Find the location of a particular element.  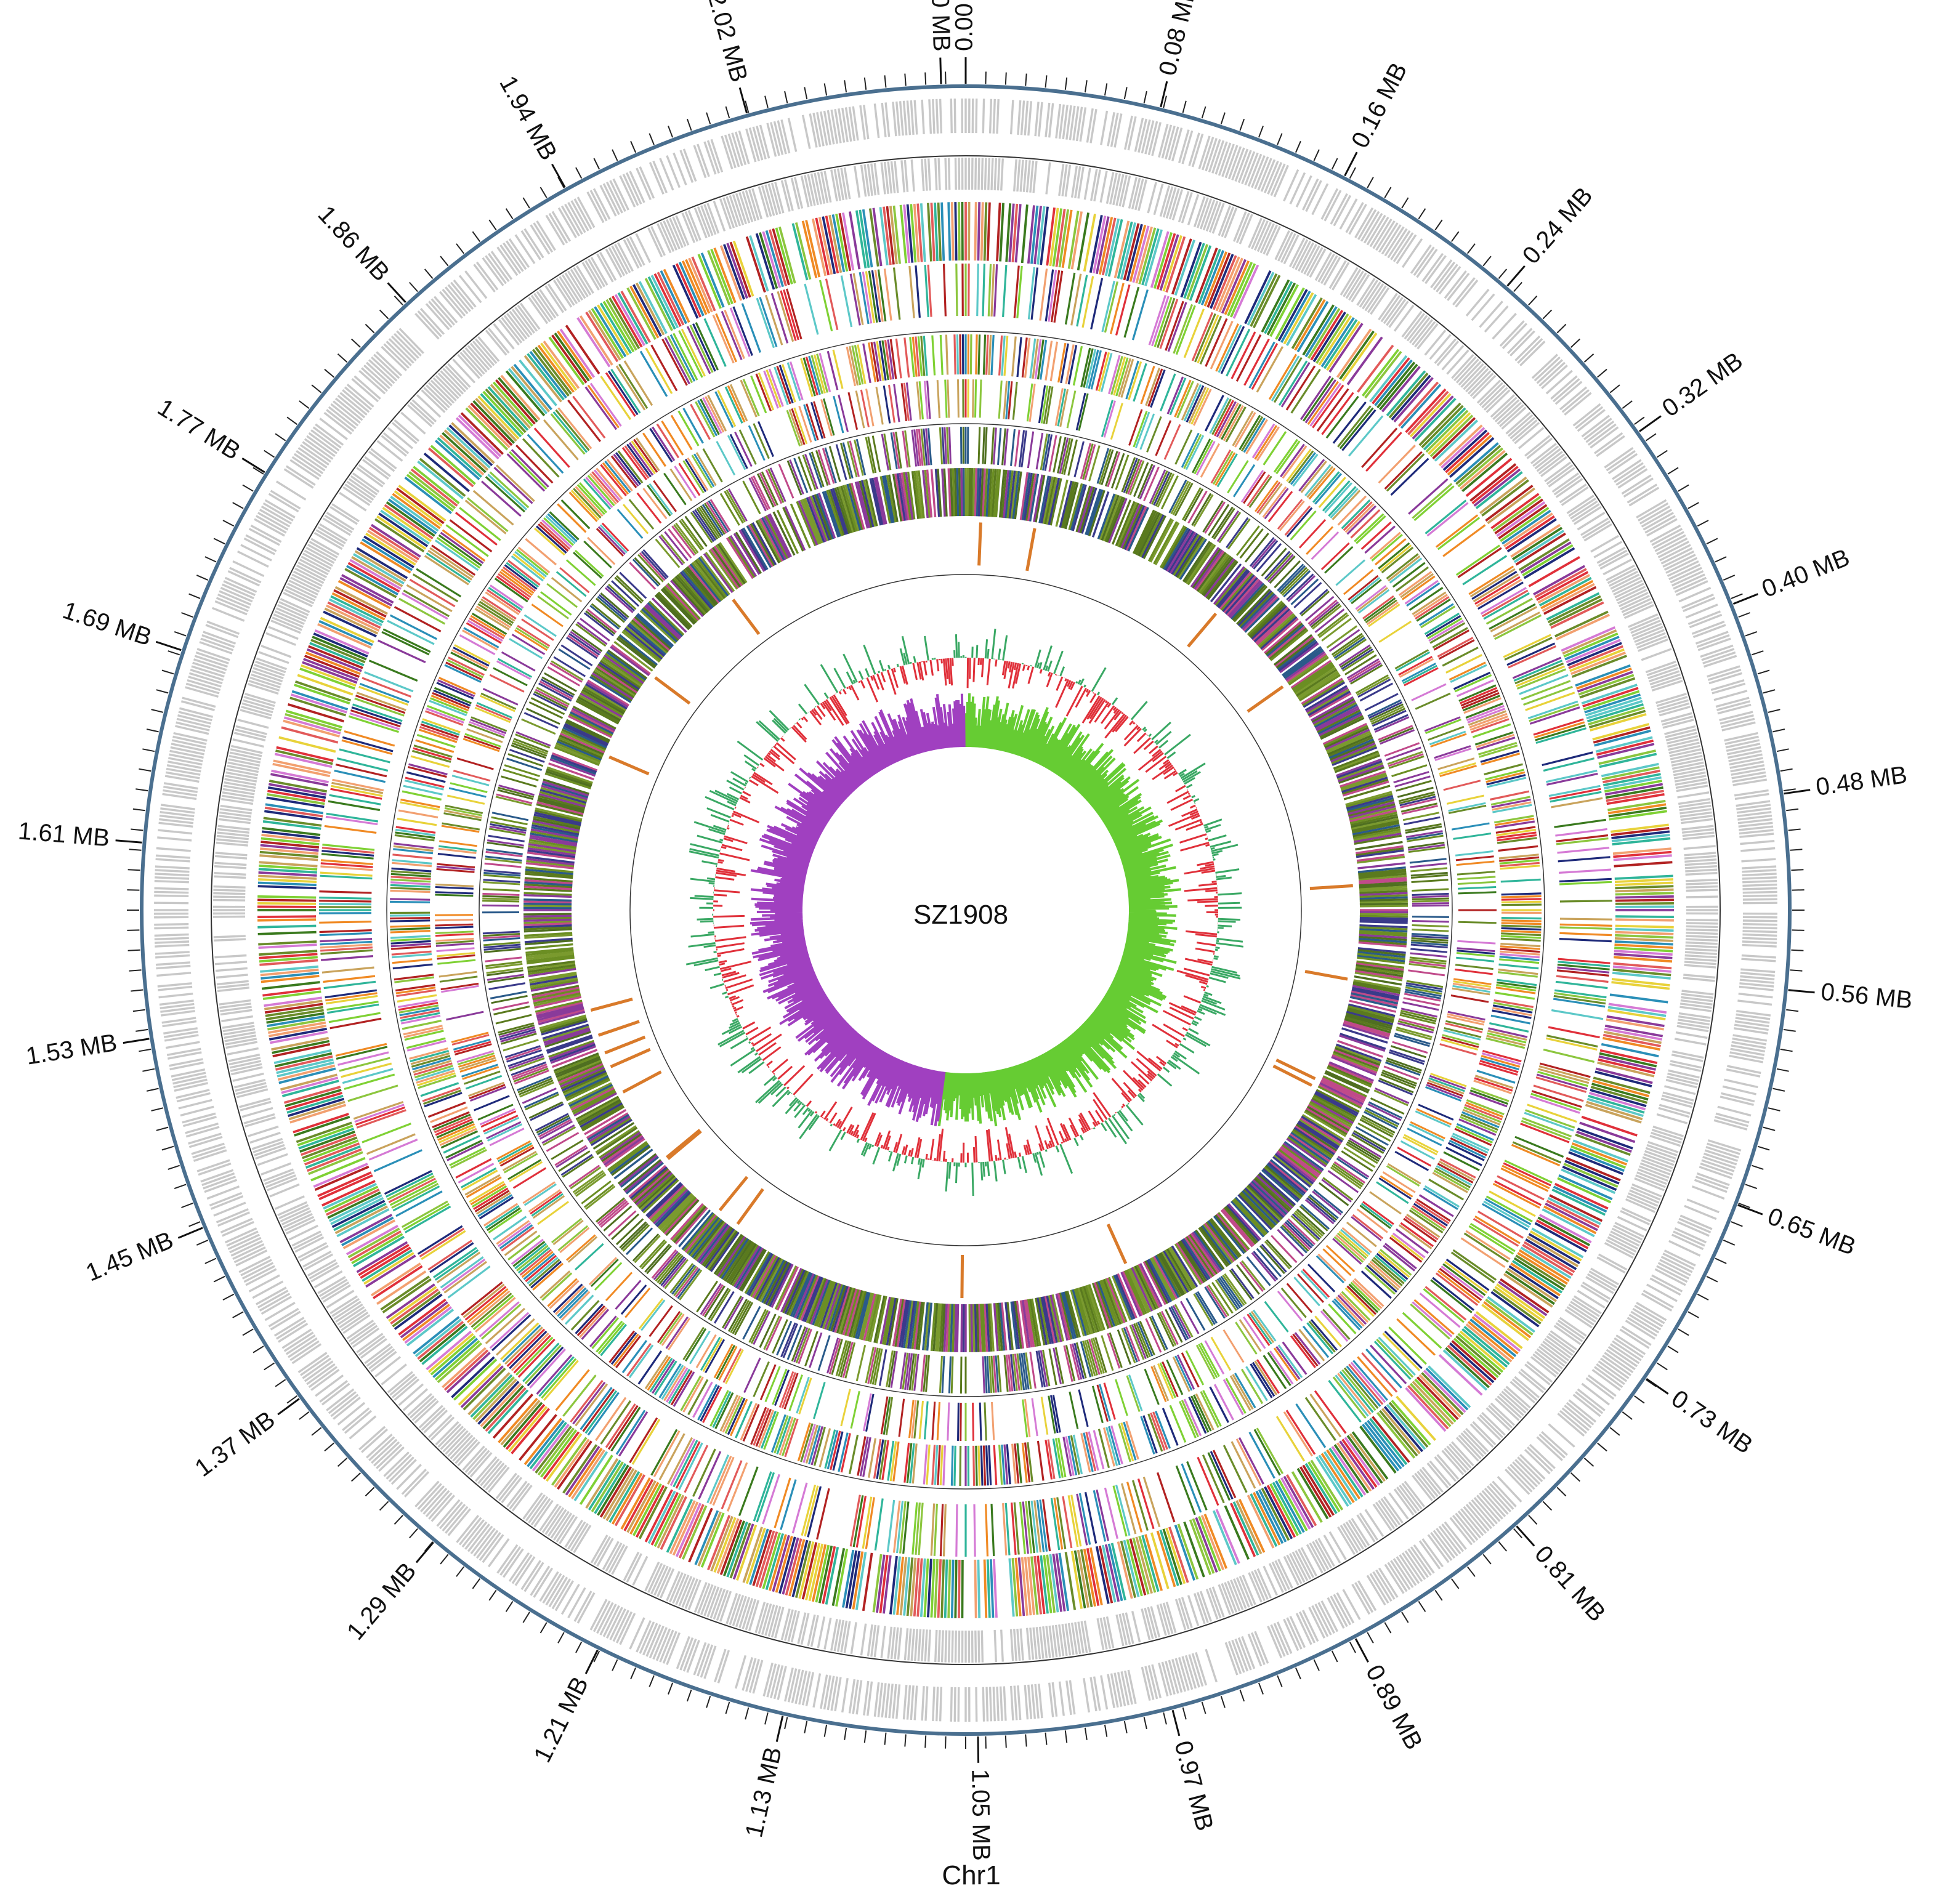

gc-skew-track is located at coordinates (966, 910).